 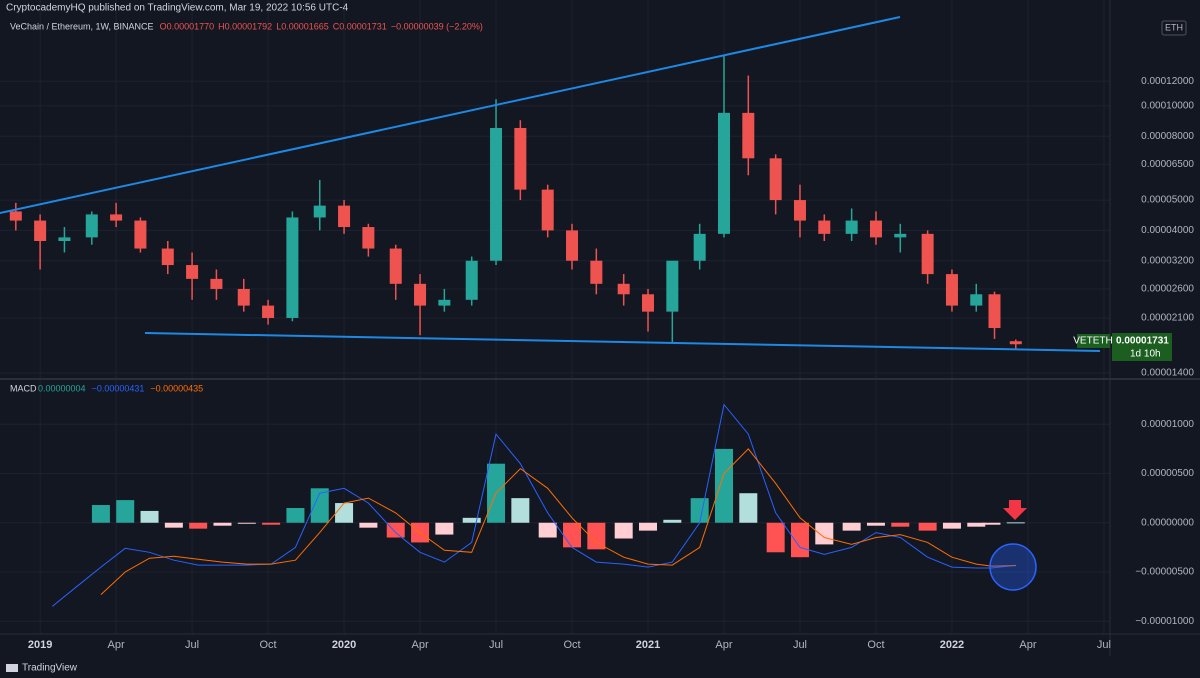 I want to click on y-tick-label: −0.00000500, so click(x=1164, y=572).